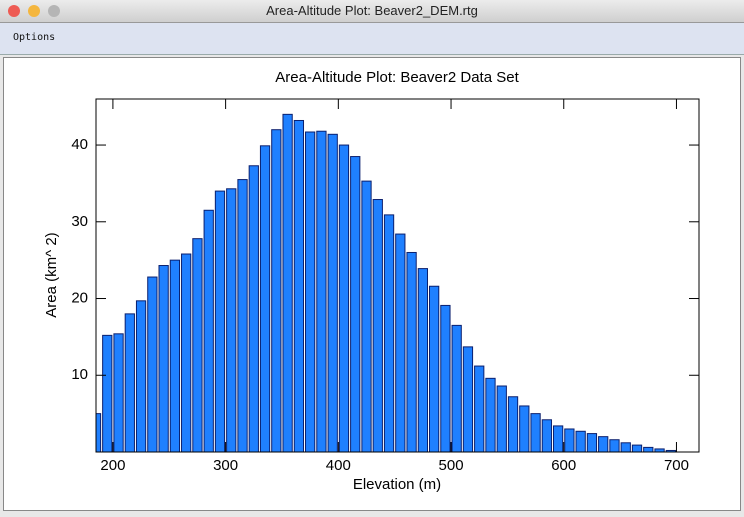  Describe the element at coordinates (676, 465) in the screenshot. I see `x-tick-label: 700` at that location.